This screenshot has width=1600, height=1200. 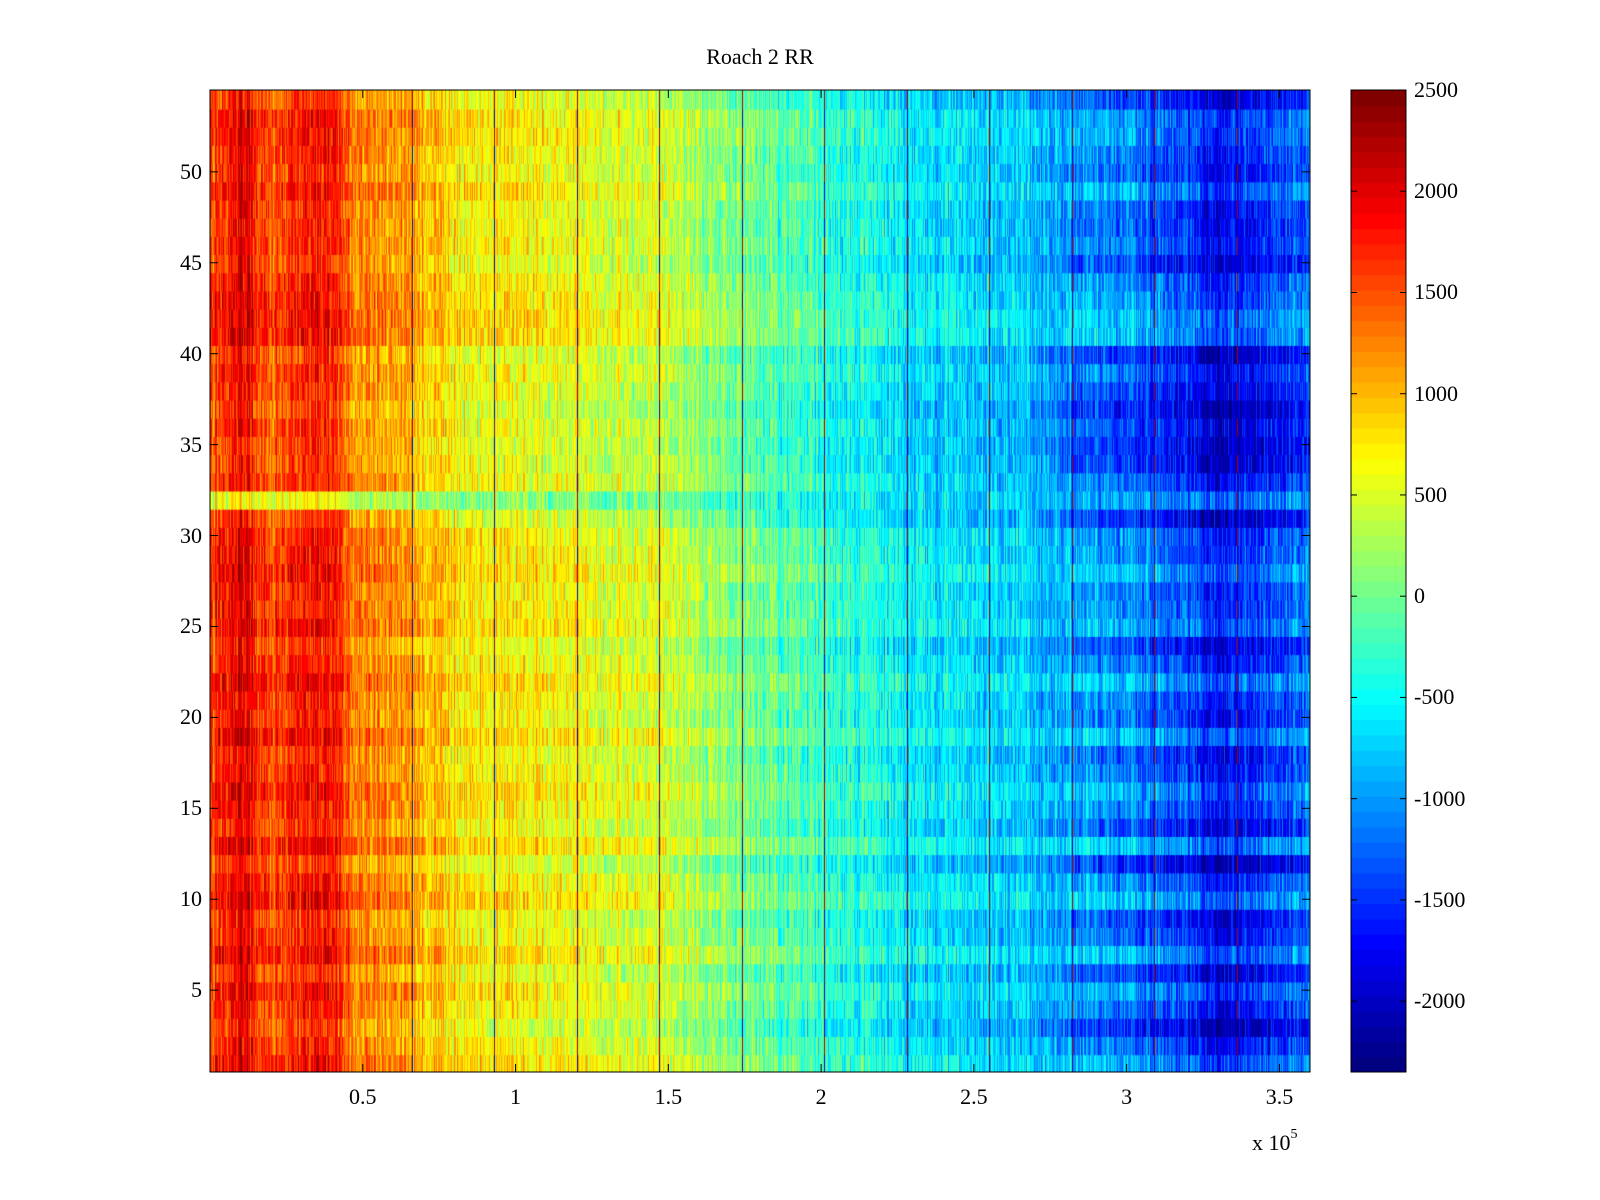 What do you see at coordinates (1127, 1096) in the screenshot?
I see `x-tick-label: 3` at bounding box center [1127, 1096].